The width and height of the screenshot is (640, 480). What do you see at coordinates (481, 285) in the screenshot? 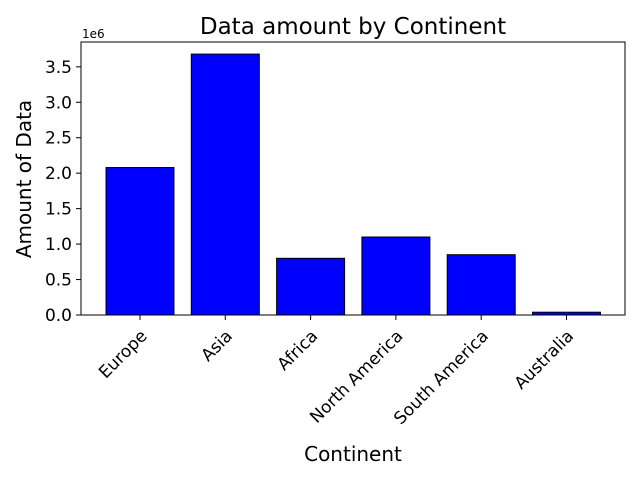
I see `bar-south-america` at bounding box center [481, 285].